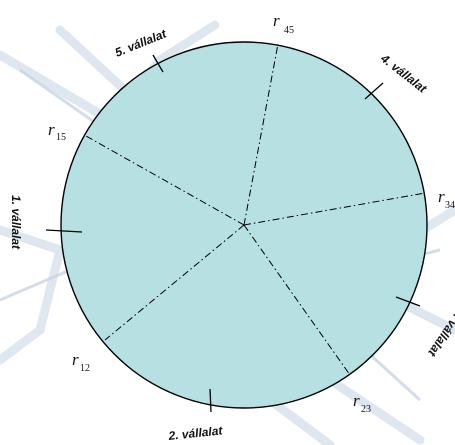 This screenshot has height=445, width=455. Describe the element at coordinates (446, 199) in the screenshot. I see `boundary-label-r34: r 34` at that location.